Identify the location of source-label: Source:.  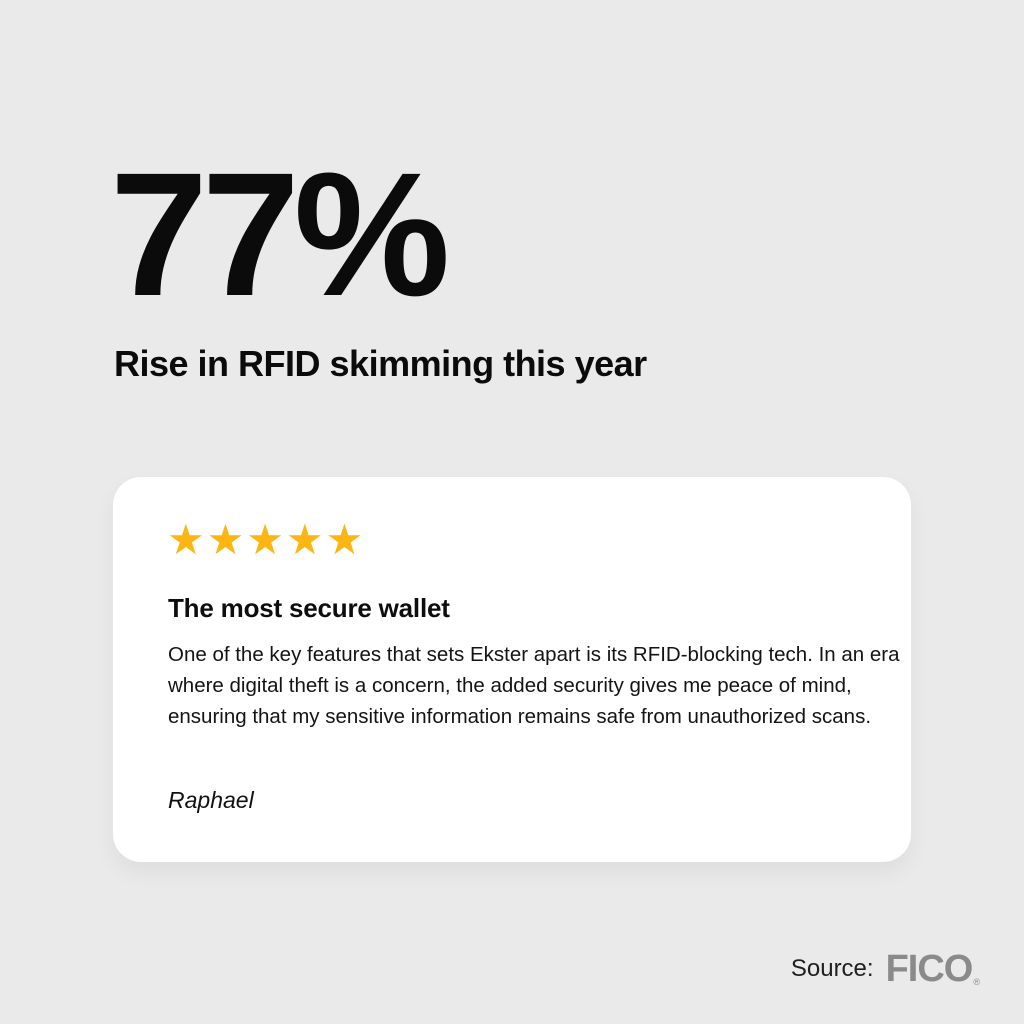
(832, 968).